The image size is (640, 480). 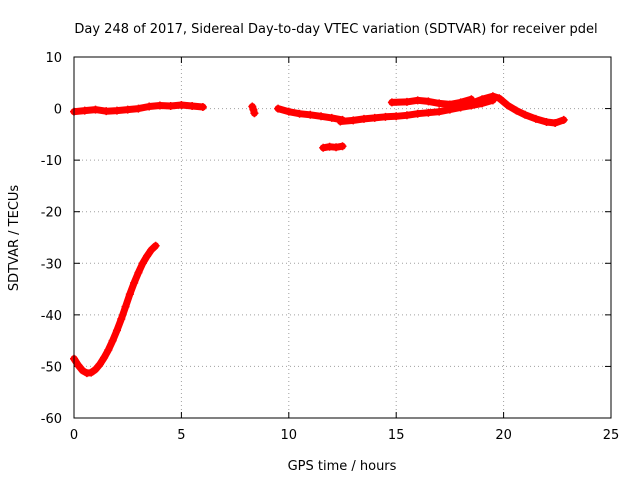 What do you see at coordinates (74, 435) in the screenshot?
I see `x-tick-label: 0` at bounding box center [74, 435].